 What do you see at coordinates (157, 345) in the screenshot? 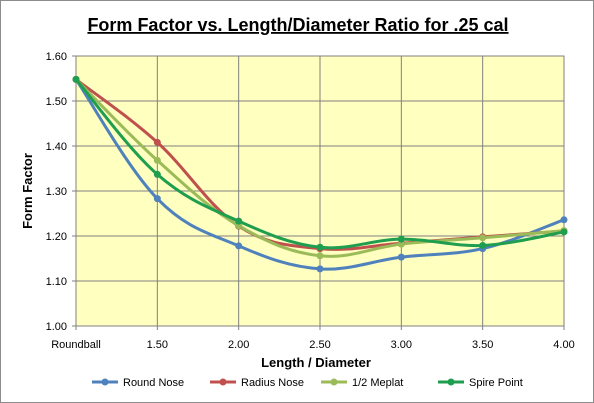
I see `x-tick-label: 1.50` at bounding box center [157, 345].